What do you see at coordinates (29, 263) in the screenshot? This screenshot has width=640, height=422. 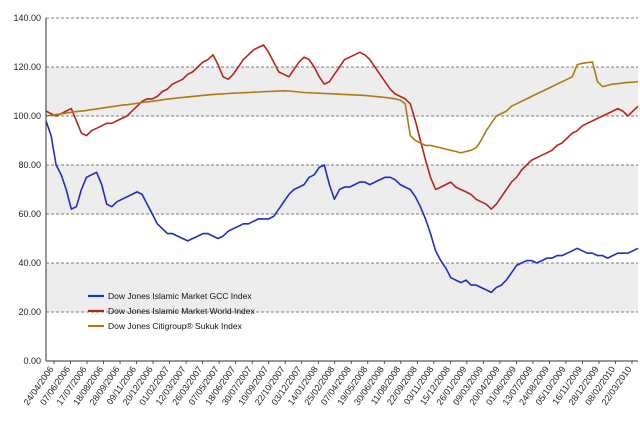 I see `y-tick-label: 40.00` at bounding box center [29, 263].